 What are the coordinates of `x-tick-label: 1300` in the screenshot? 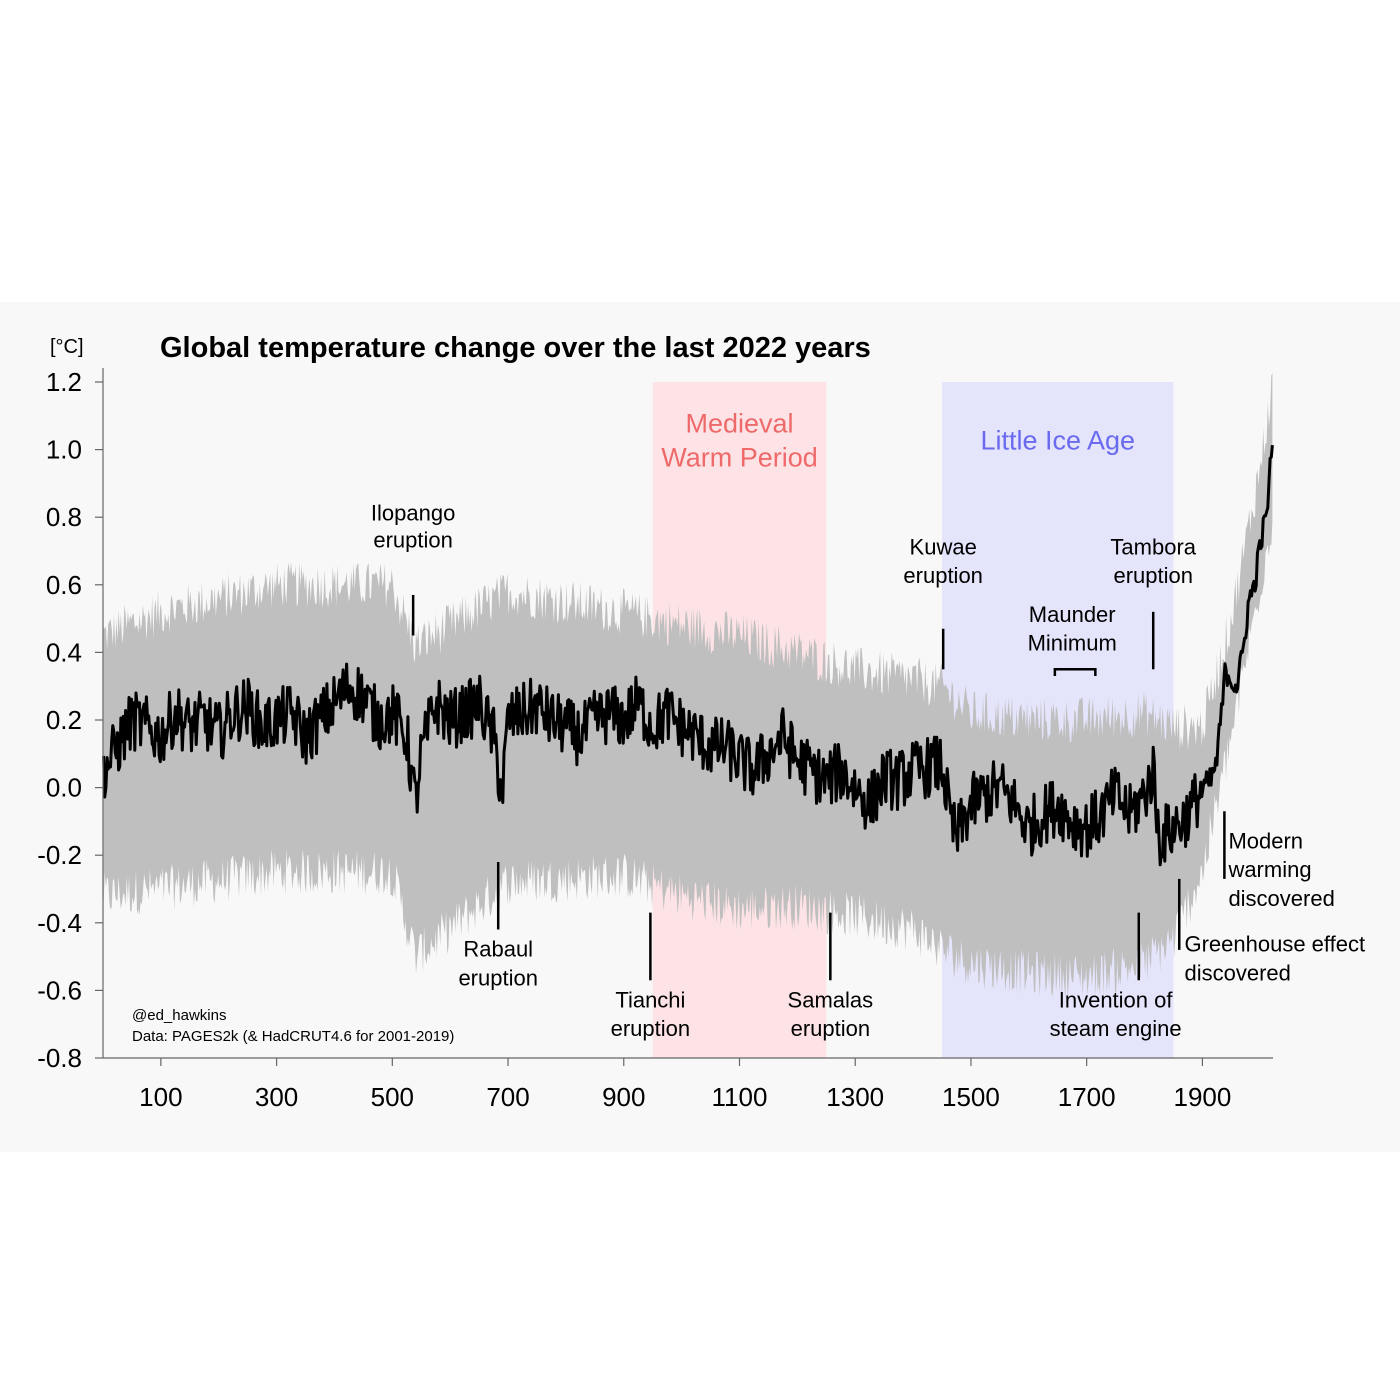 It's located at (855, 1097).